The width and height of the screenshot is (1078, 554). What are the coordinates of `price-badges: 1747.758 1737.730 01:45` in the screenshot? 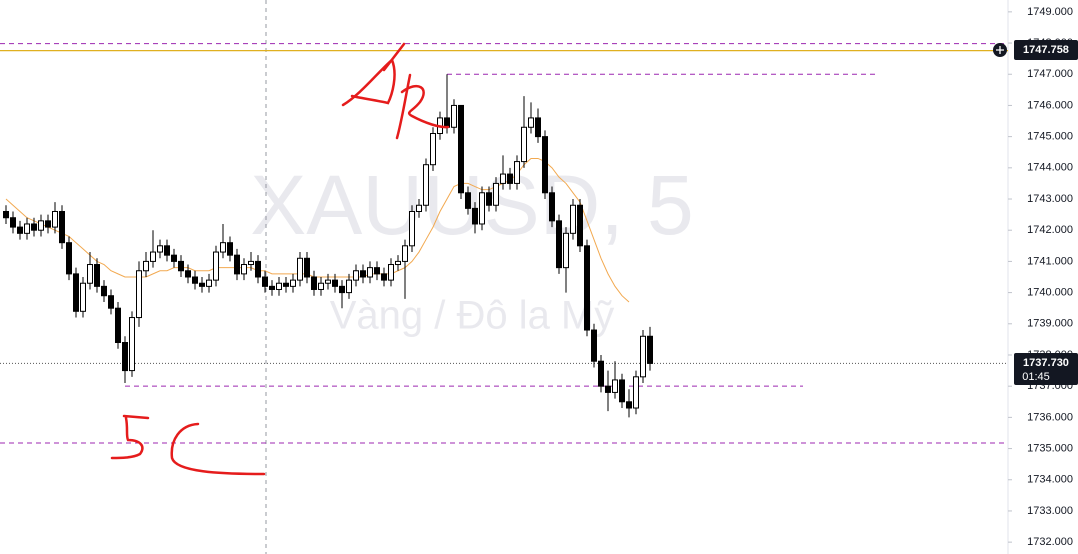 It's located at (1035, 212).